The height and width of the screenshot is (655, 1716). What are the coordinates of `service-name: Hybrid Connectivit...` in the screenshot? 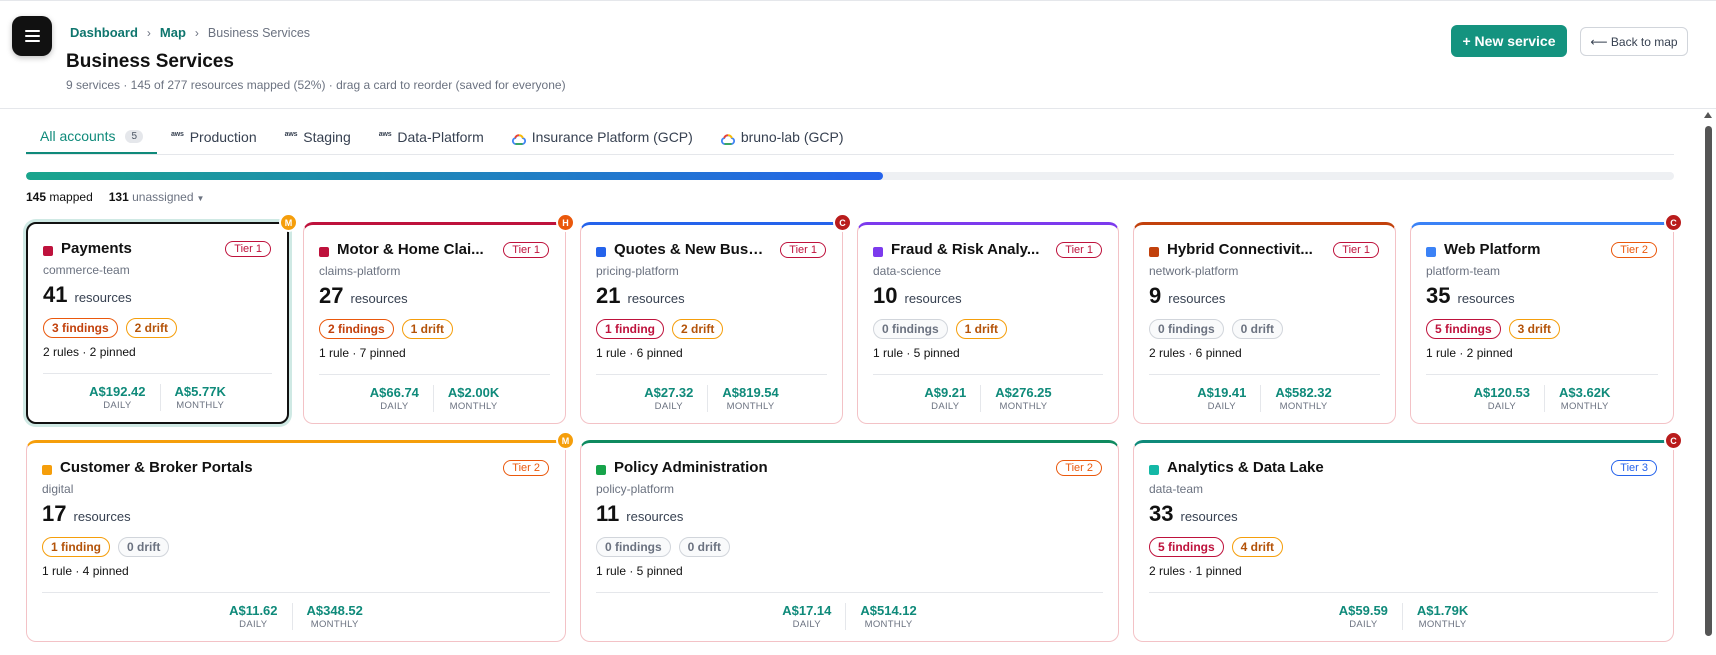 It's located at (1240, 249).